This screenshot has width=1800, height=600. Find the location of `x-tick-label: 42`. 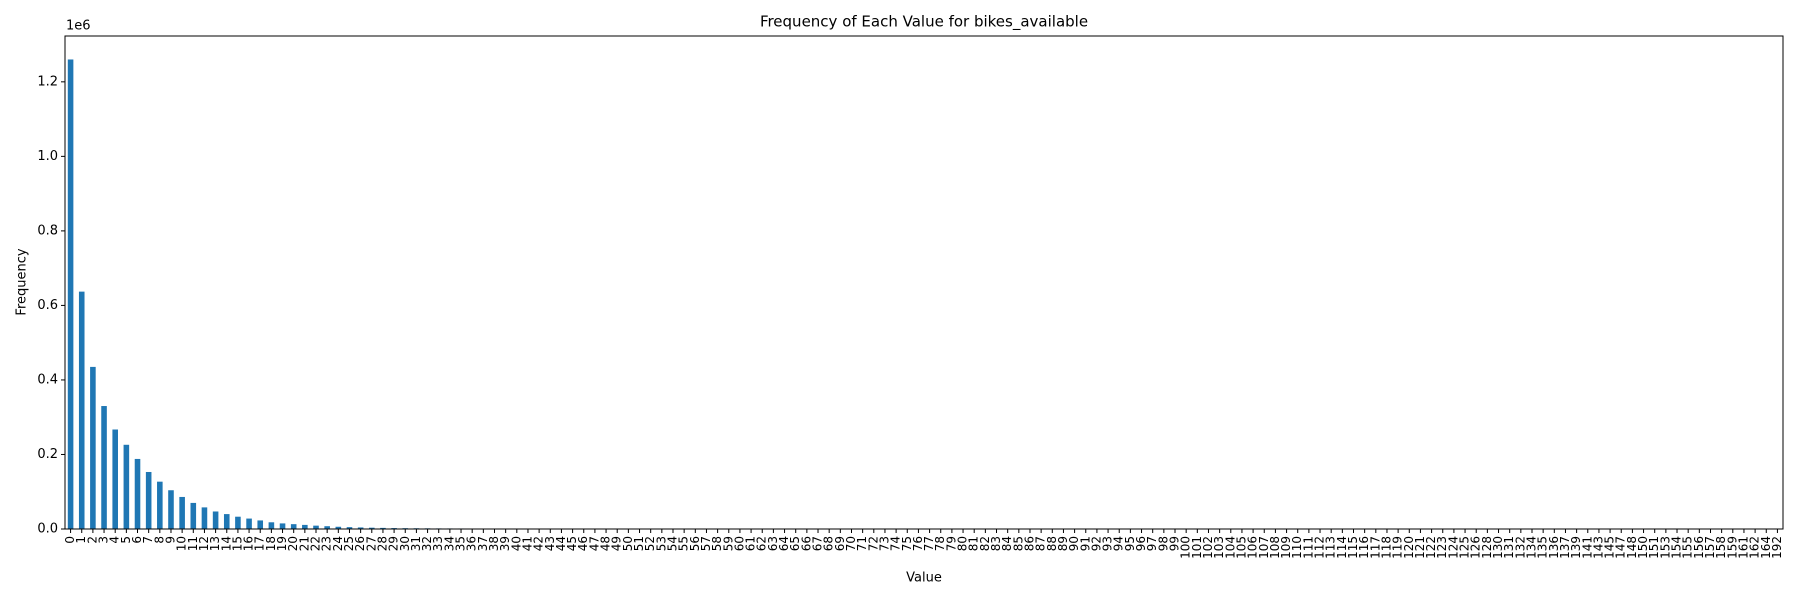

x-tick-label: 42 is located at coordinates (539, 543).